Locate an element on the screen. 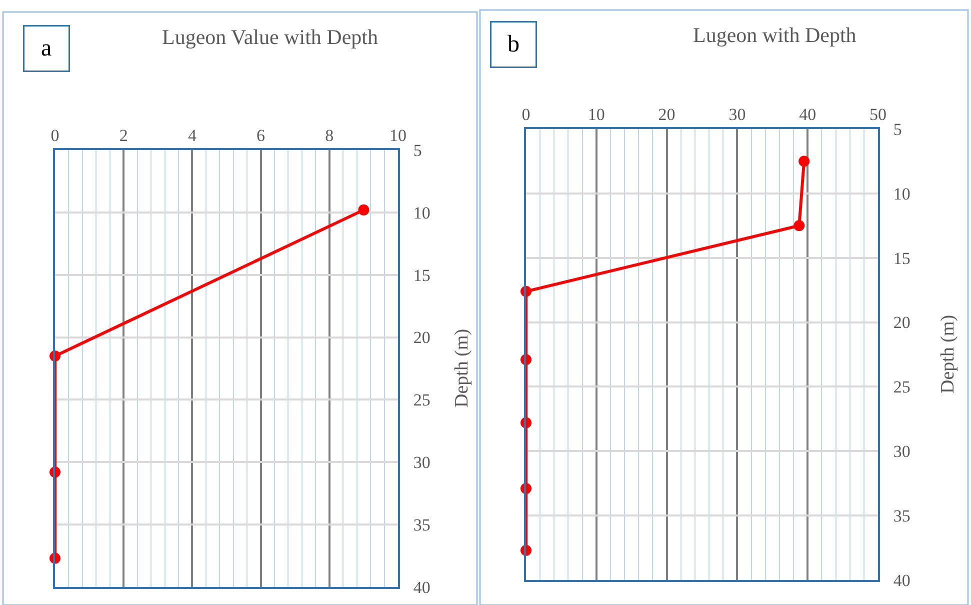 The image size is (971, 605). text: a is located at coordinates (46, 49).